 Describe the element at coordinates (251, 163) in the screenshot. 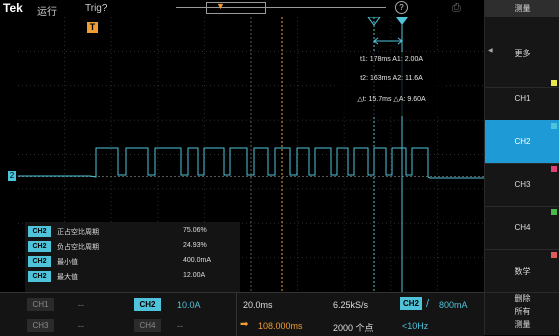

I see `ch2-waveform` at that location.